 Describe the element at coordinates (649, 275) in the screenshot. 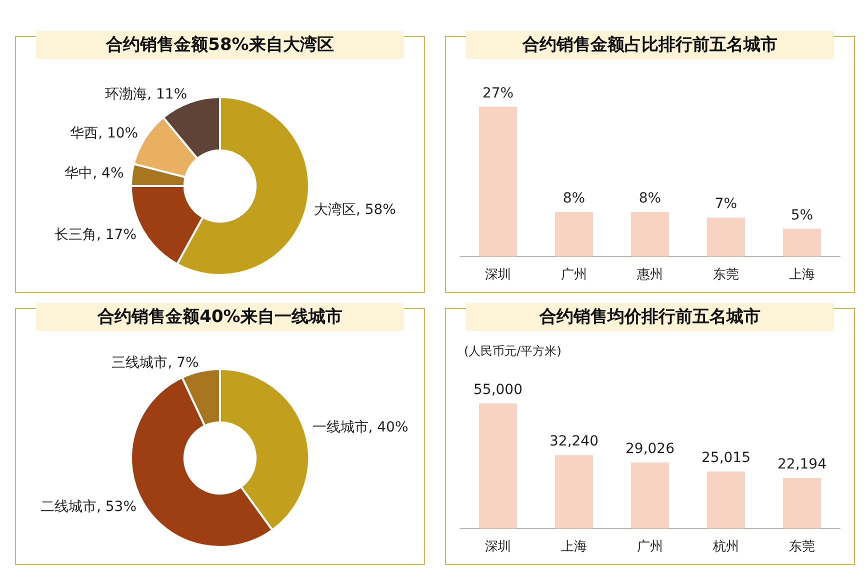

I see `x-tick-label: 惠州` at that location.